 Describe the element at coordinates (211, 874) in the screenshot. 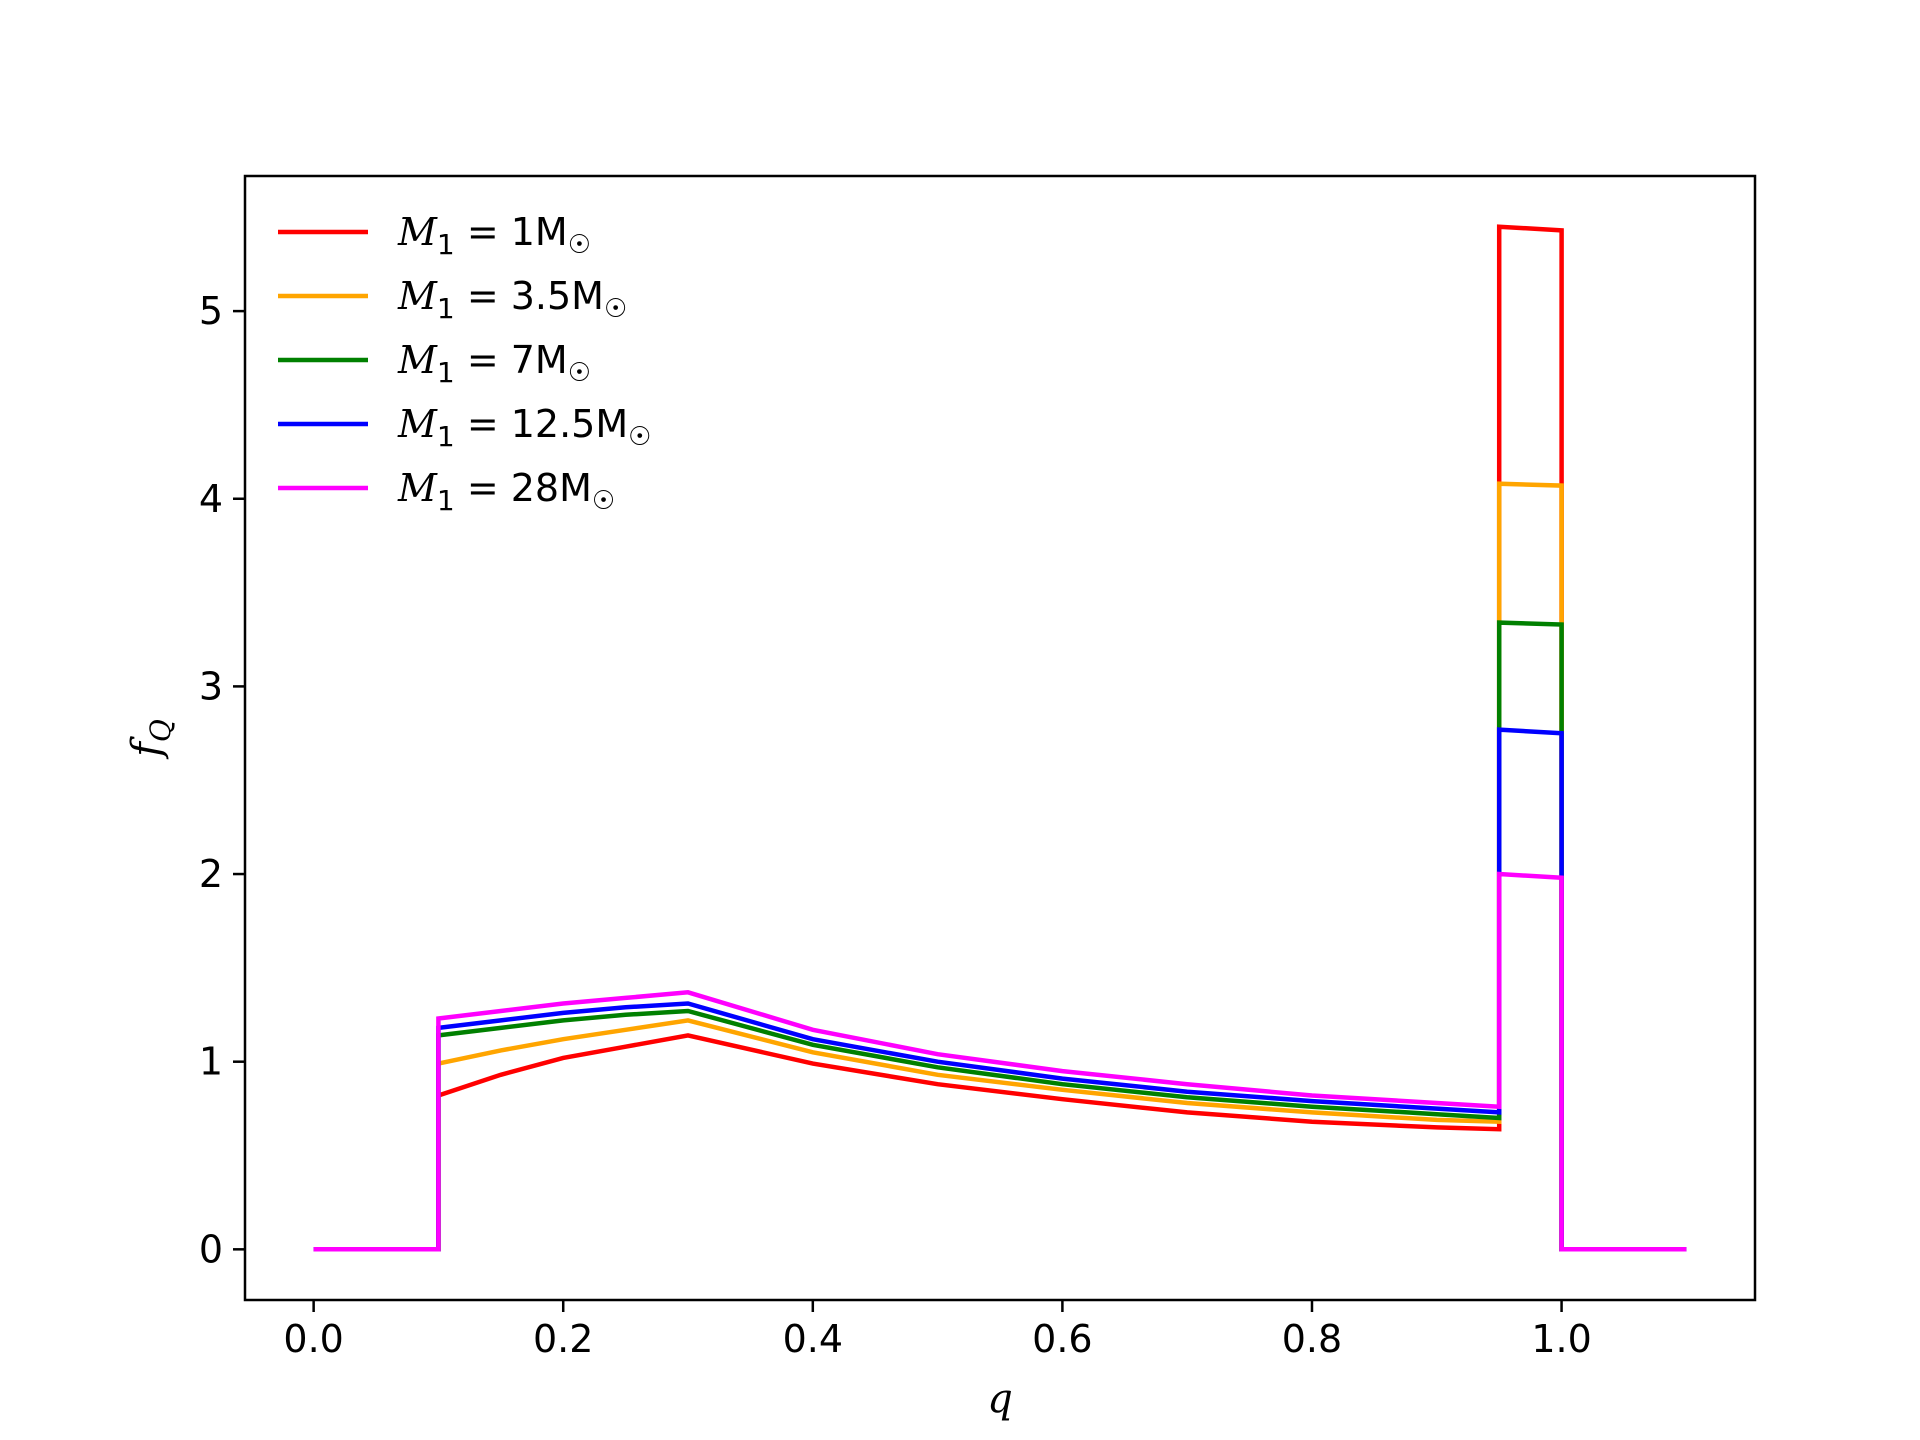

I see `y-tick-label: 2` at that location.